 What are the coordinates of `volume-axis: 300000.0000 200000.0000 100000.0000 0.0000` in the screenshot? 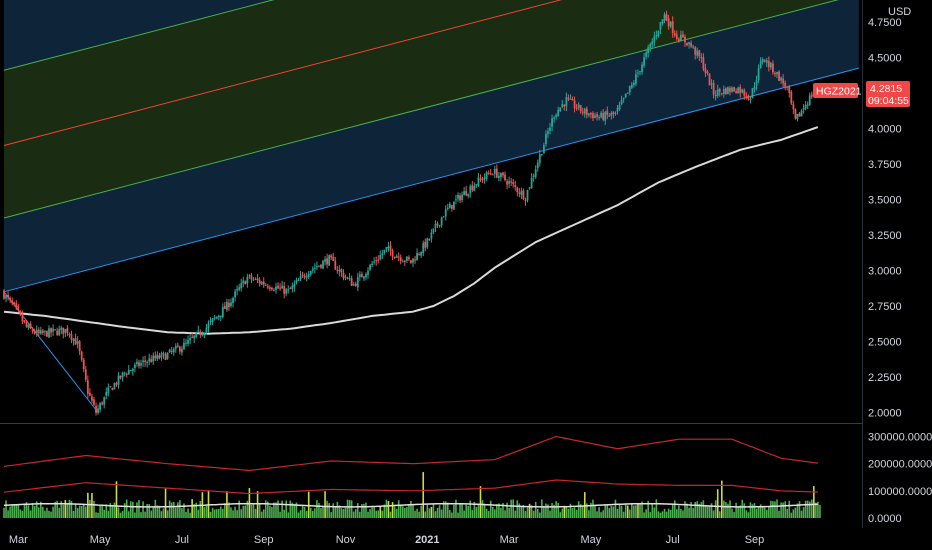 It's located at (900, 479).